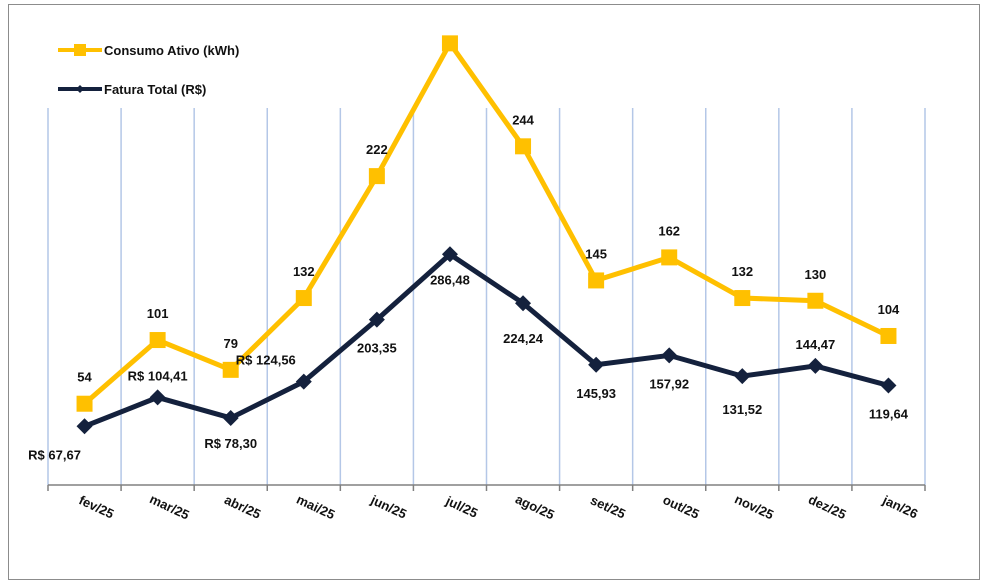 The image size is (988, 587). I want to click on fatura-data-label: 286,48, so click(450, 279).